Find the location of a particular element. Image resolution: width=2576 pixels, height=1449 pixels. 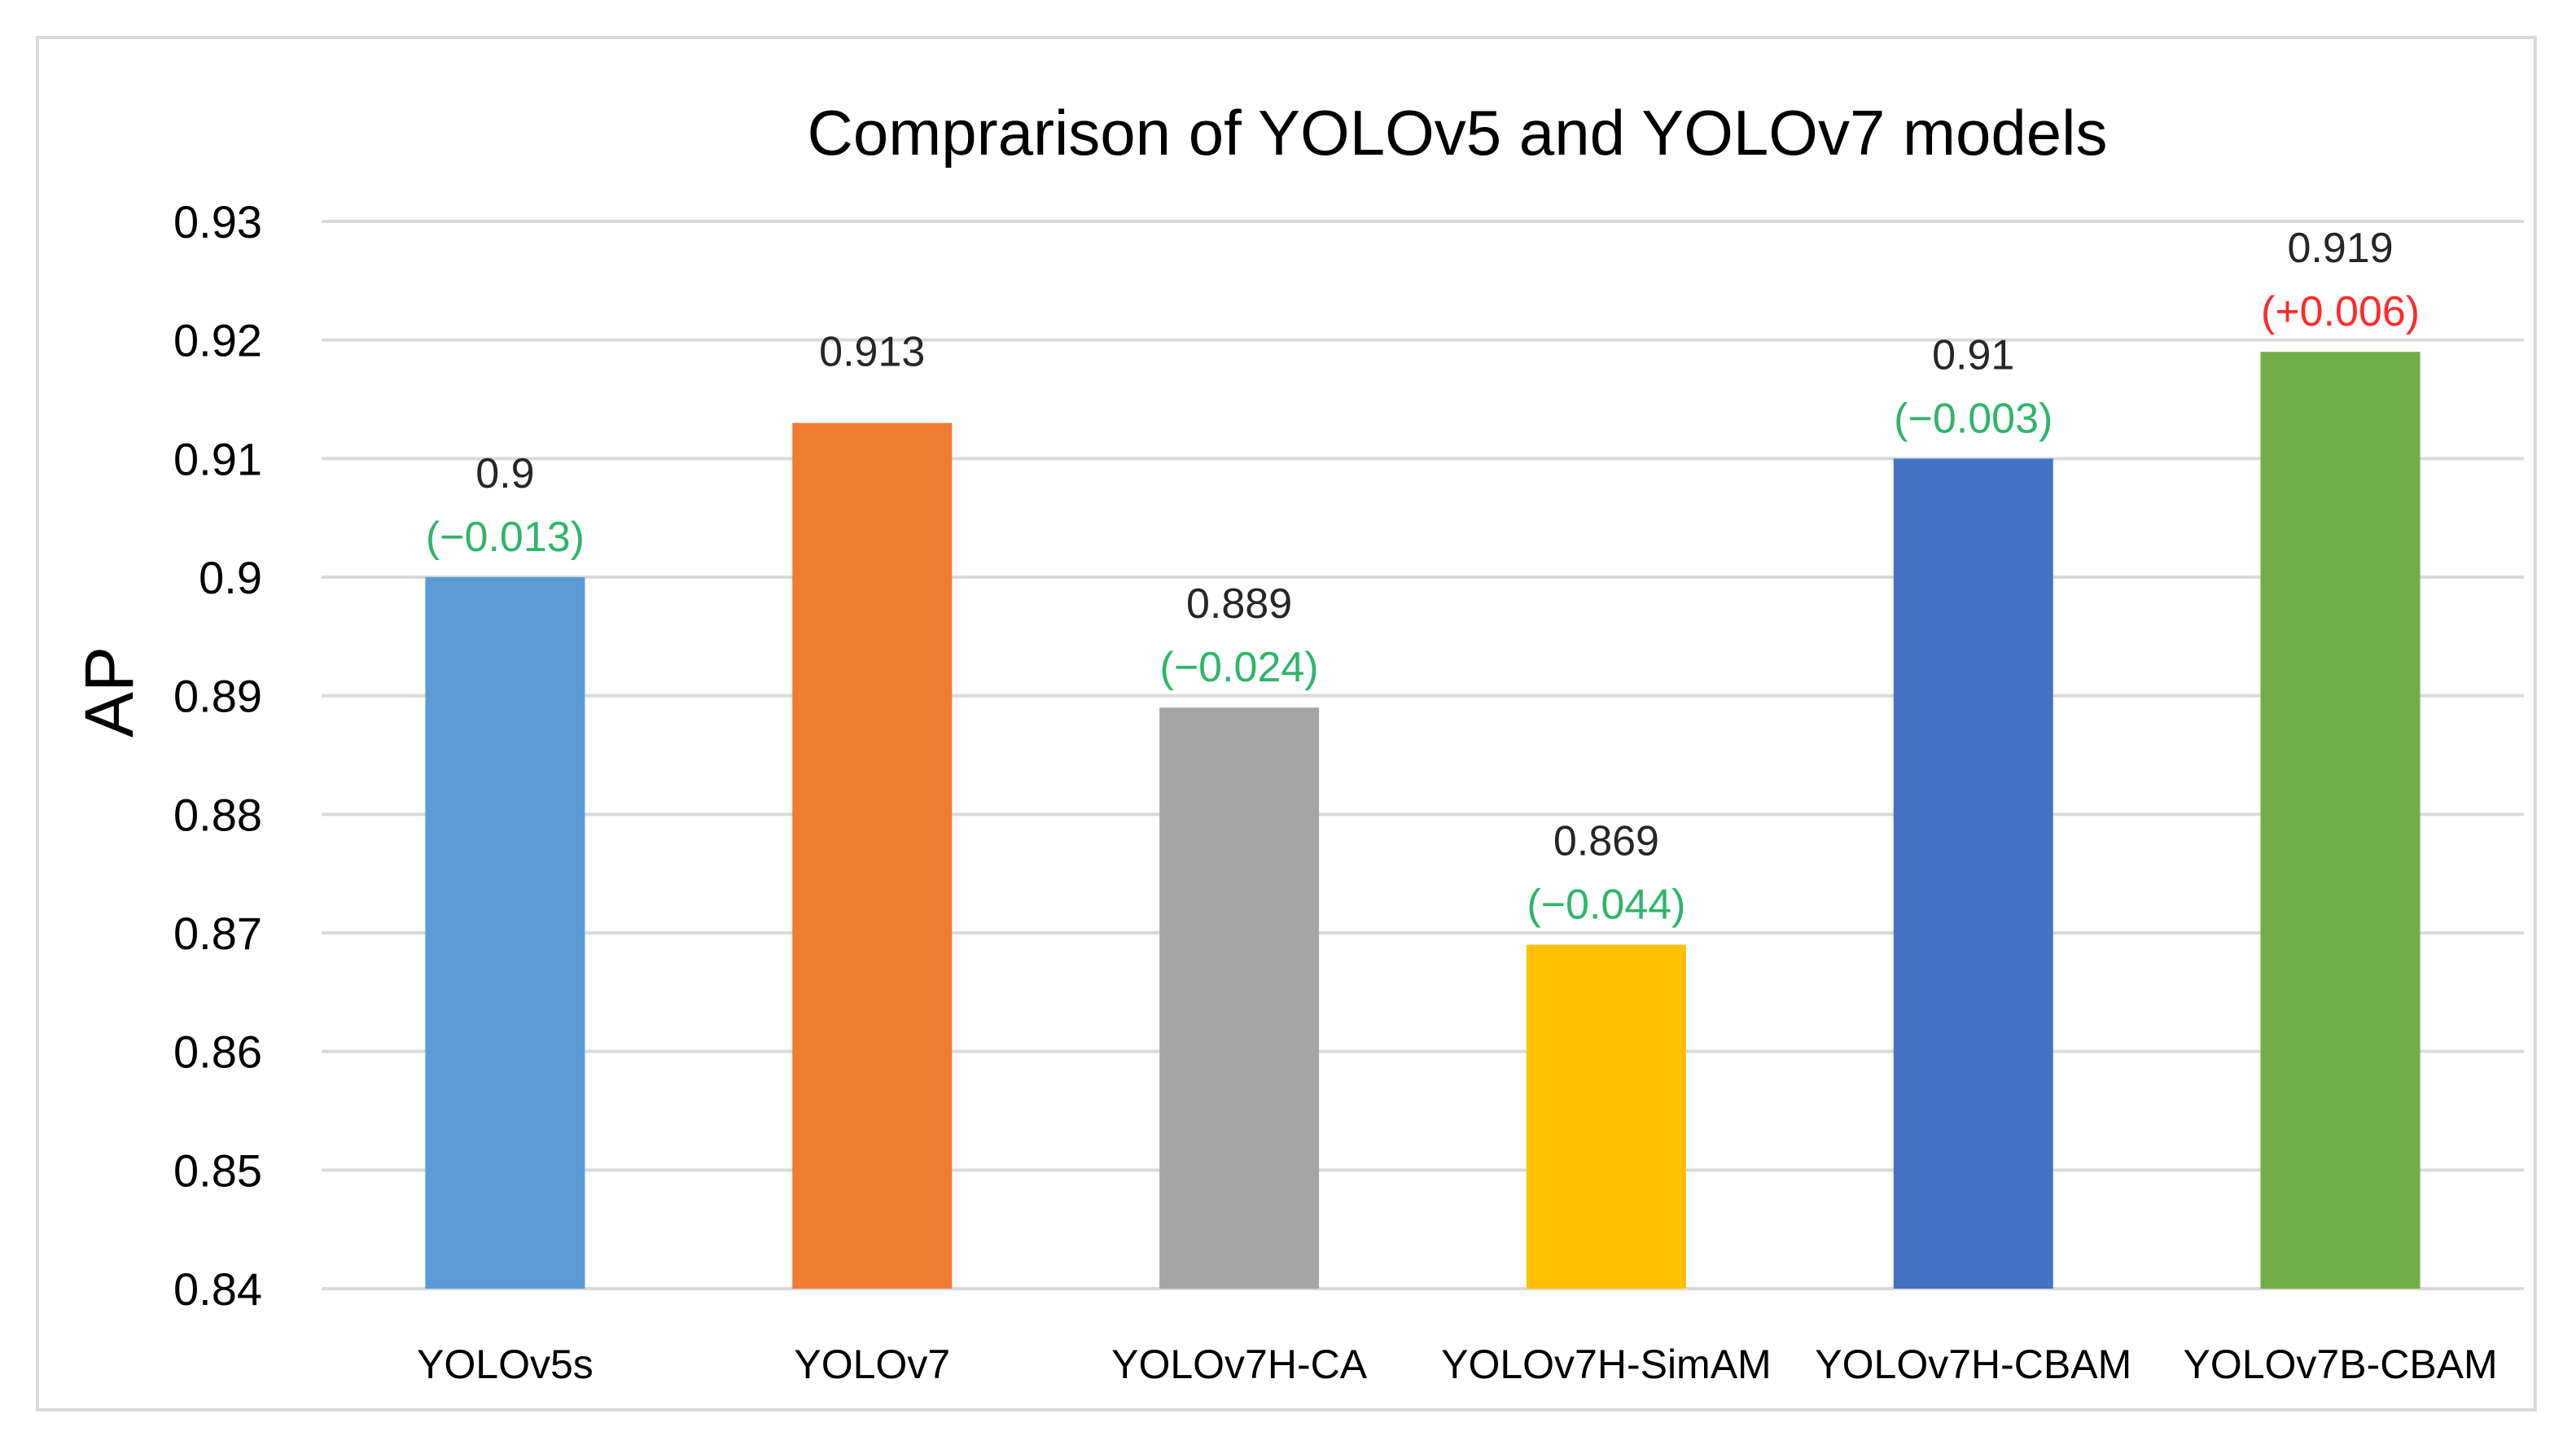

value-label: 0.869 is located at coordinates (1606, 841).